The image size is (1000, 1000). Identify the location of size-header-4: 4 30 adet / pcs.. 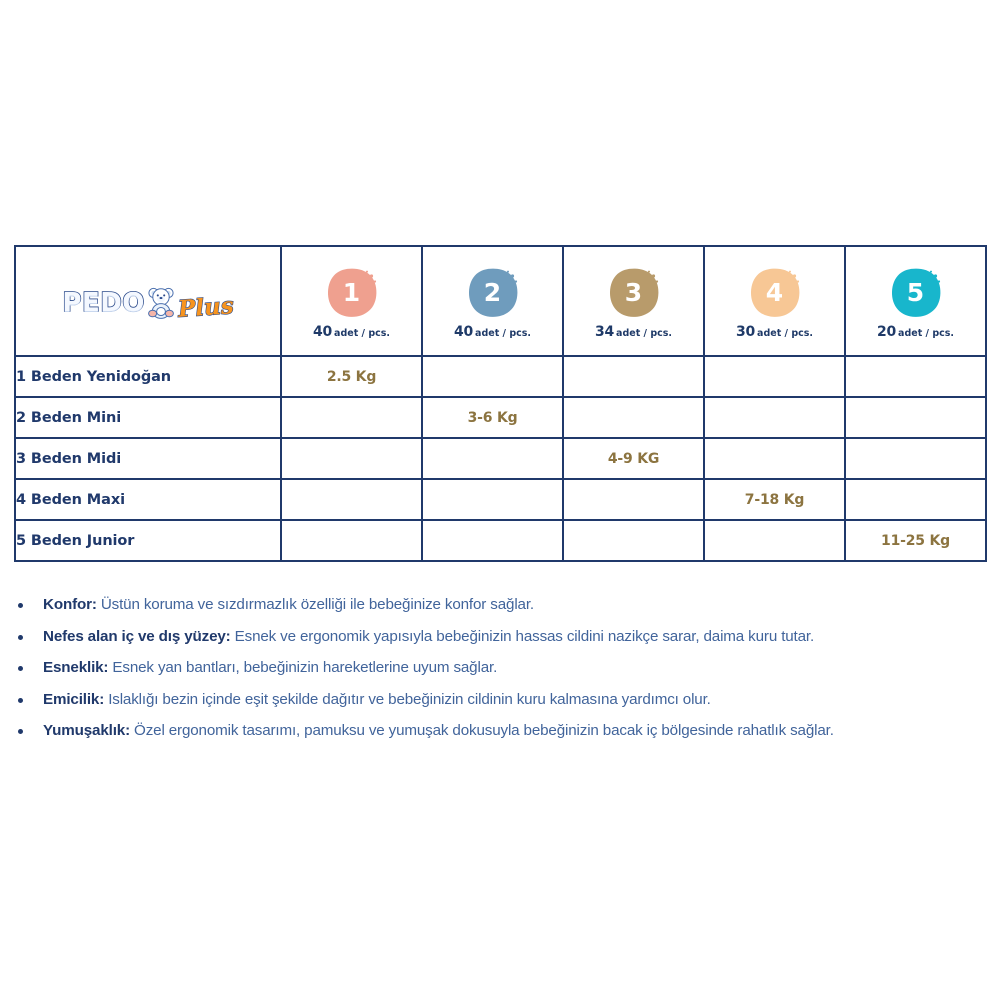
(774, 301).